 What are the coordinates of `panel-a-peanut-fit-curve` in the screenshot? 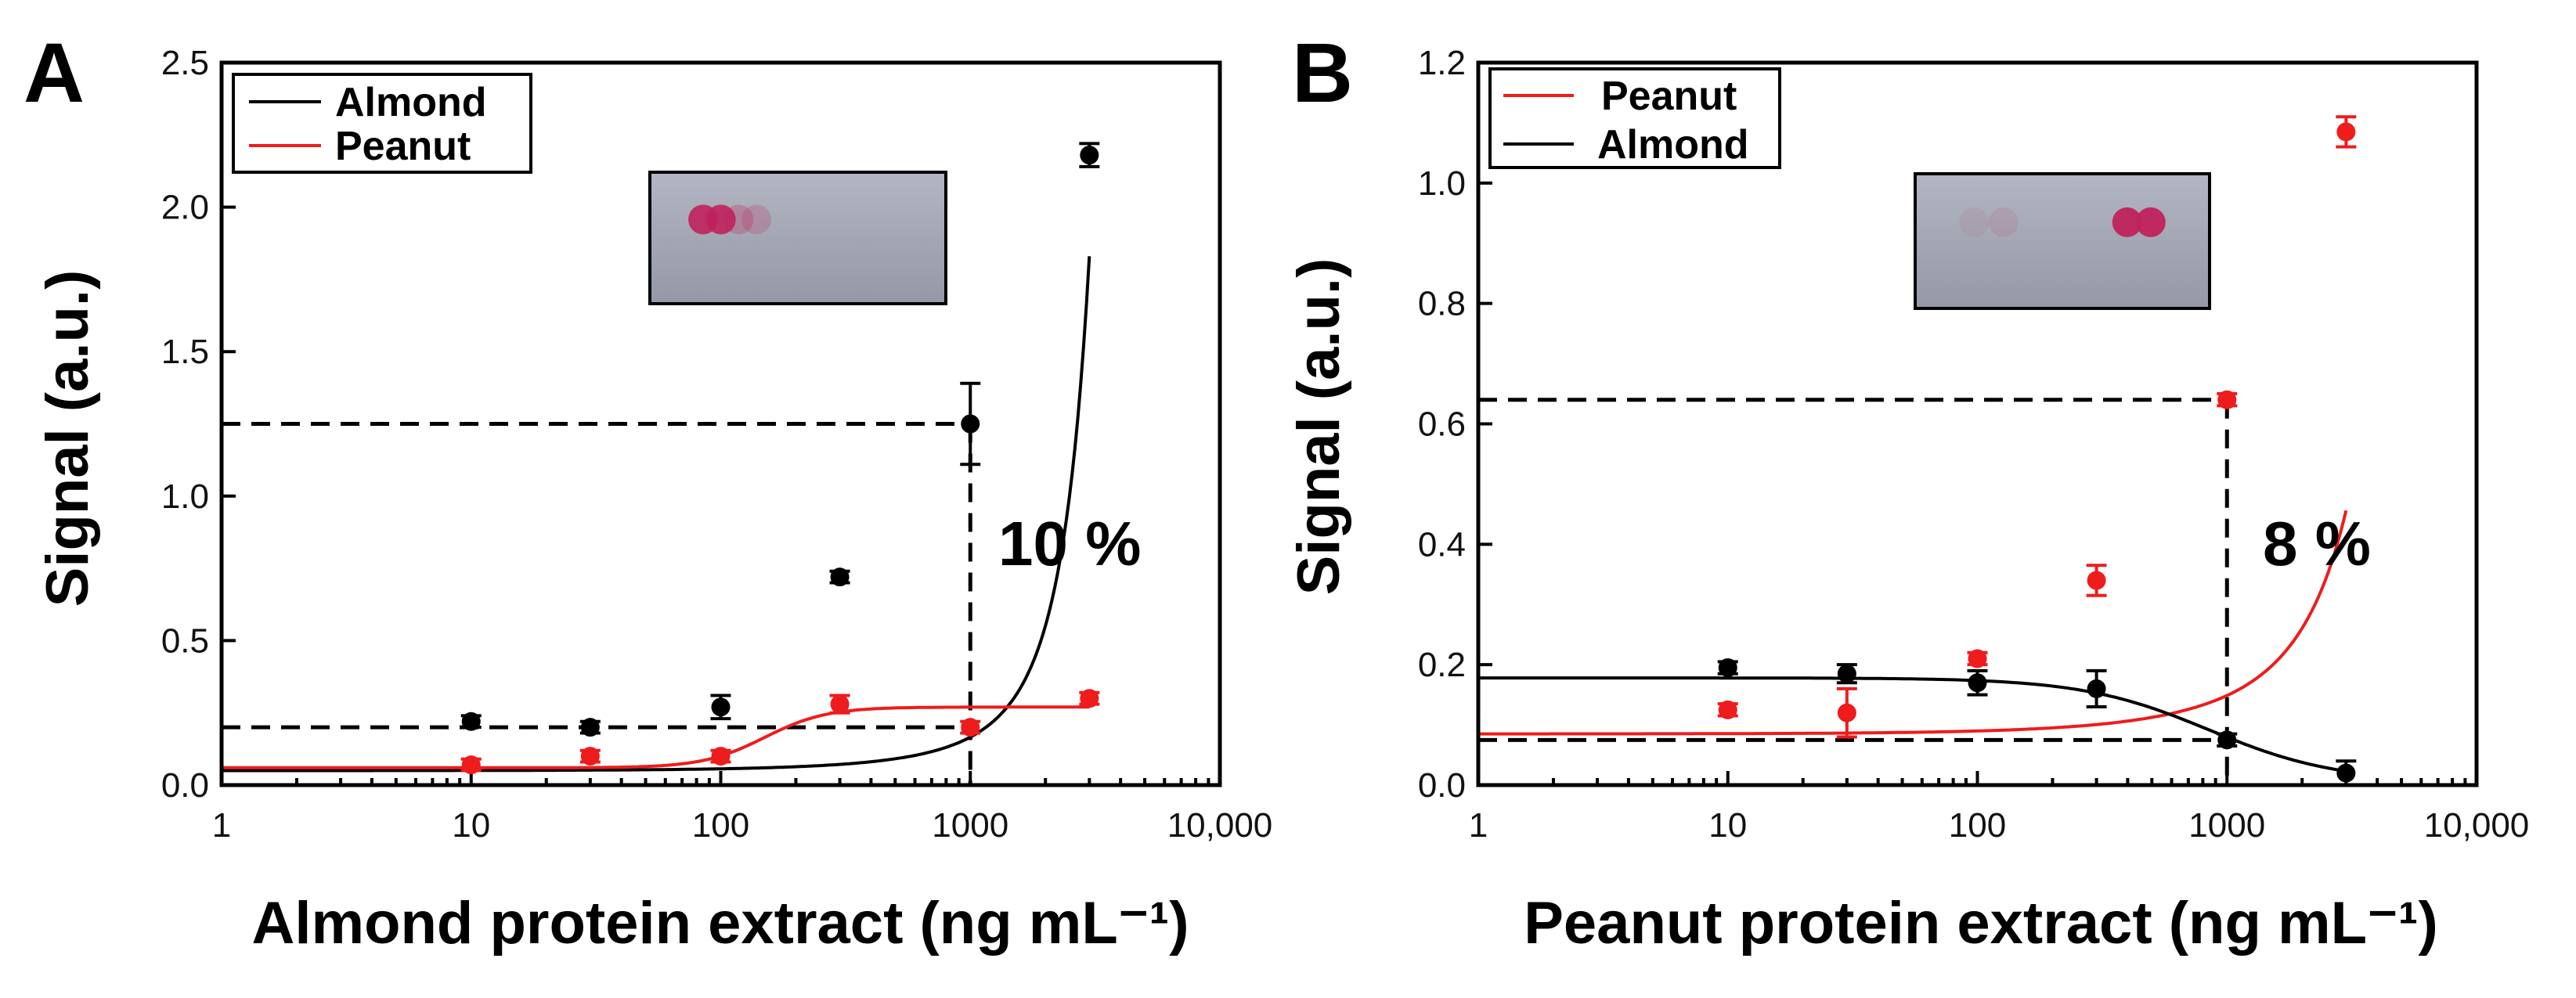 It's located at (656, 737).